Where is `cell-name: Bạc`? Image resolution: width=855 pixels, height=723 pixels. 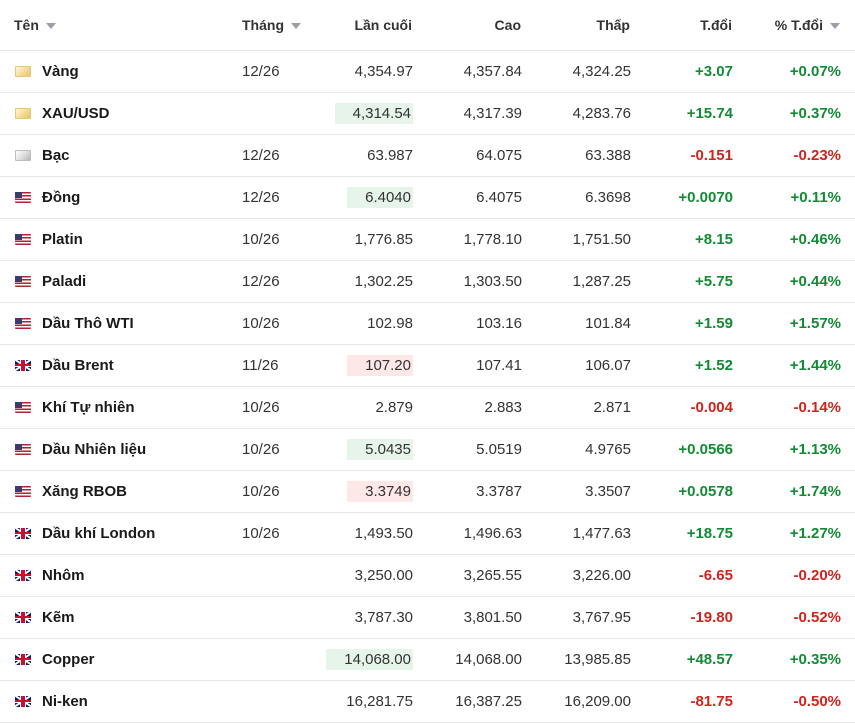 cell-name: Bạc is located at coordinates (114, 155).